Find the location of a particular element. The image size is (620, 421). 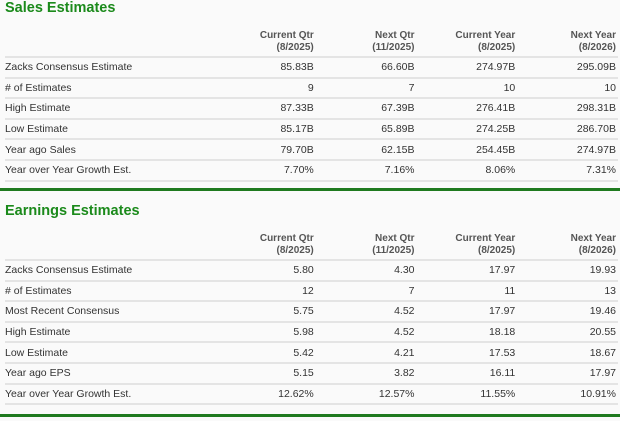

table-row: Most Recent Consensus 5.75 4.52 17.97 19.46 is located at coordinates (311, 312).